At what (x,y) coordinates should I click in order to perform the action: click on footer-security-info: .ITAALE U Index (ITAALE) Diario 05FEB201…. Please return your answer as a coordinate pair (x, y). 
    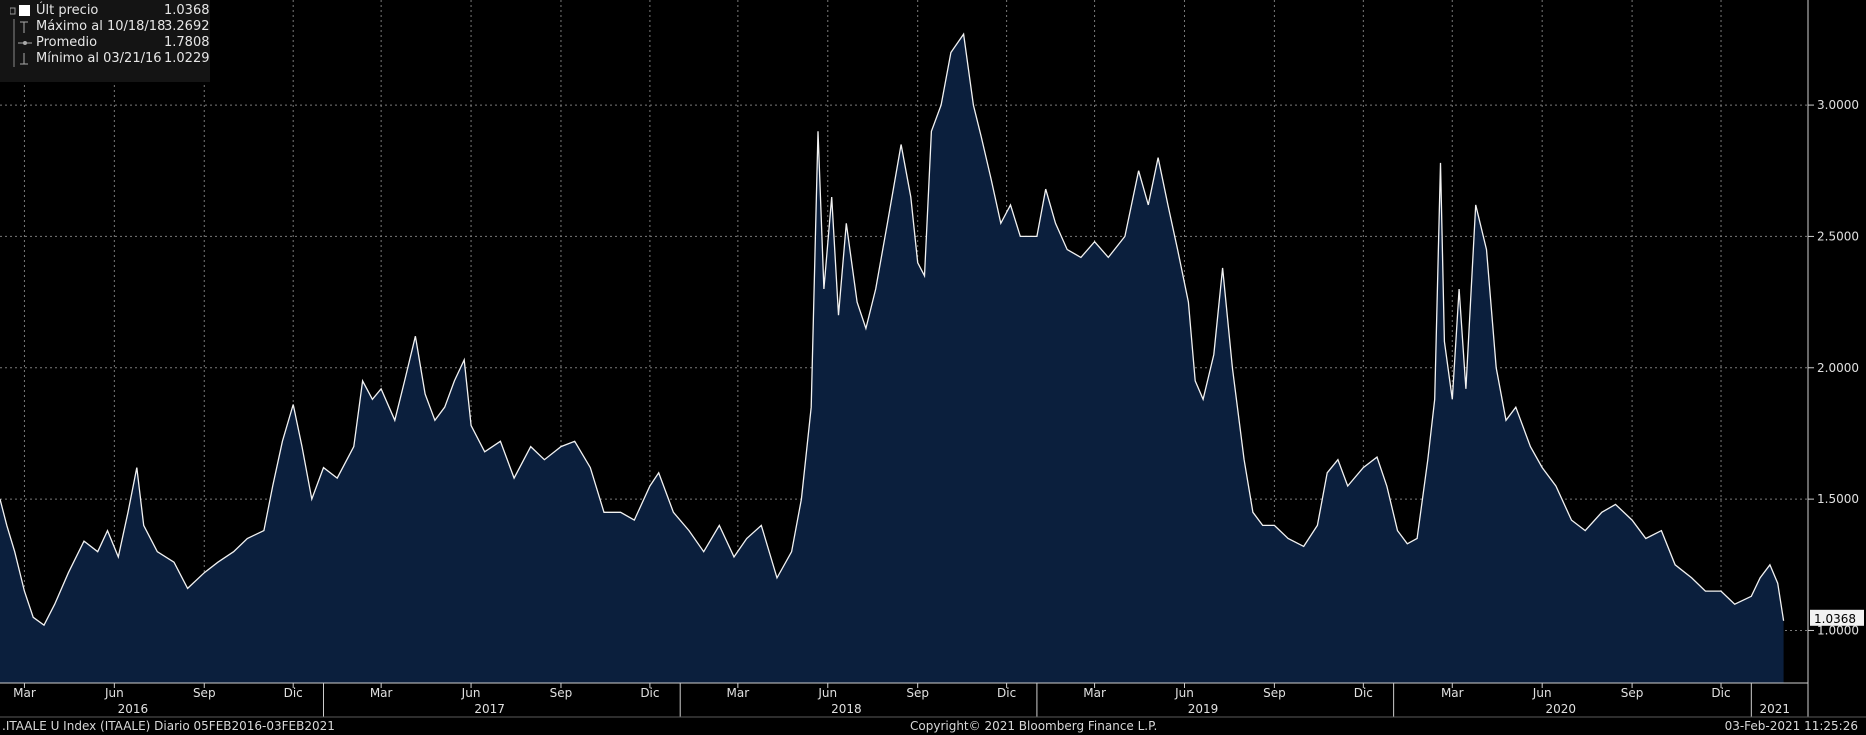
    Looking at the image, I should click on (168, 726).